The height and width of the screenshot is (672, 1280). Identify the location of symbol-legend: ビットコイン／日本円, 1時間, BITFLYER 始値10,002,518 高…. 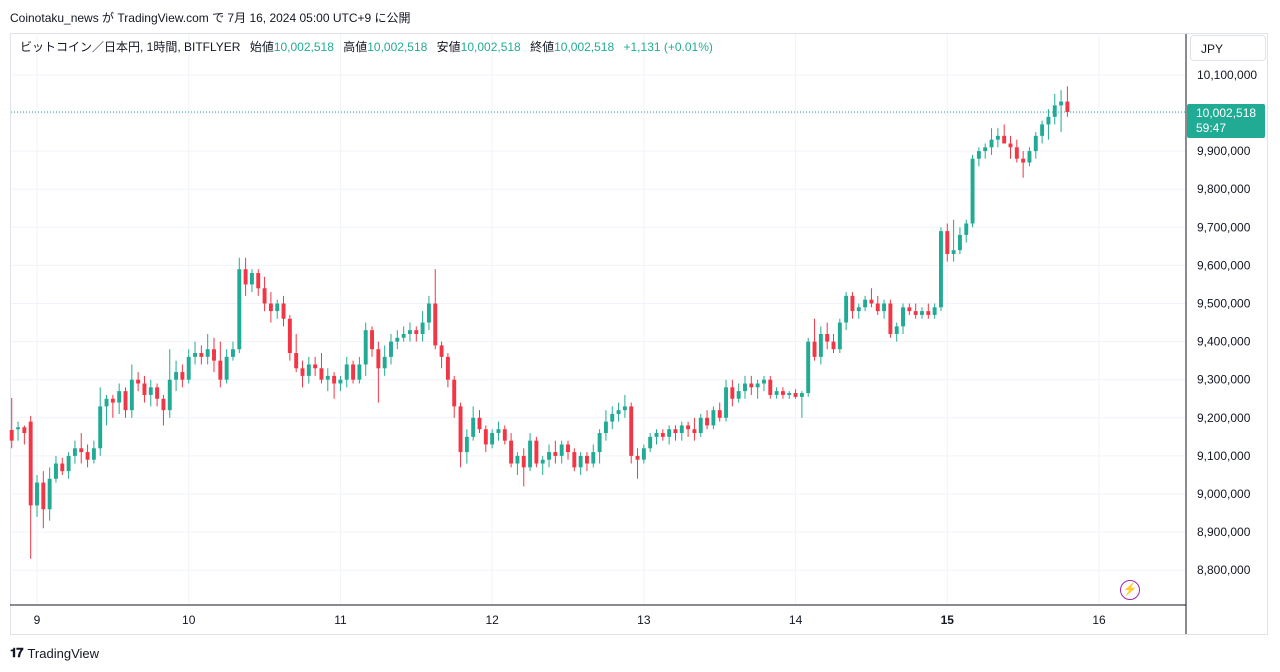
(366, 46).